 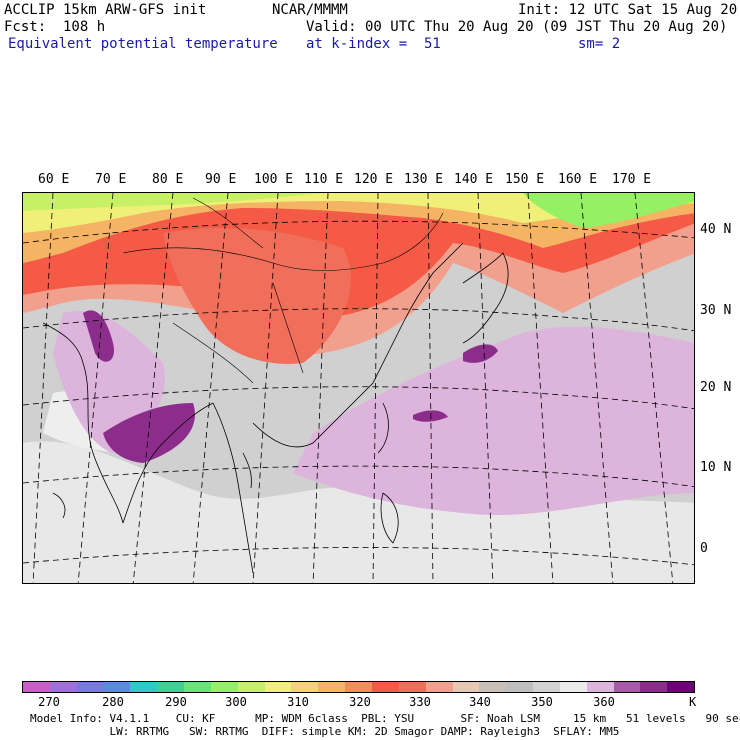 I want to click on graticule-10n, so click(x=358, y=476).